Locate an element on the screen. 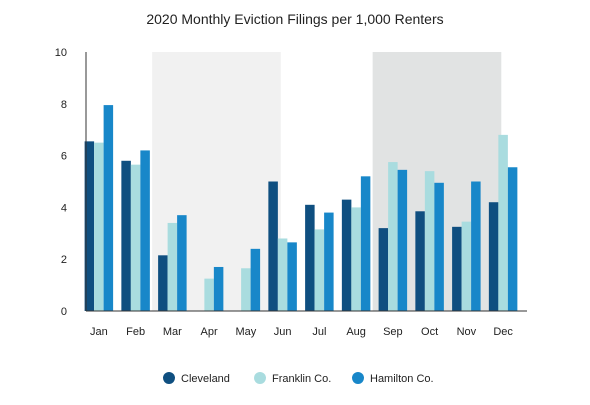 The image size is (590, 405). legend-swatch-franklin-co is located at coordinates (260, 378).